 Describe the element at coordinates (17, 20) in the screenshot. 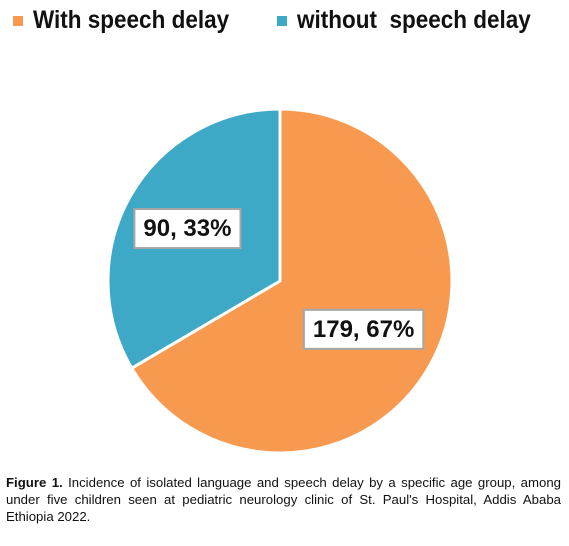

I see `legend-swatch-with-speech-delay` at that location.